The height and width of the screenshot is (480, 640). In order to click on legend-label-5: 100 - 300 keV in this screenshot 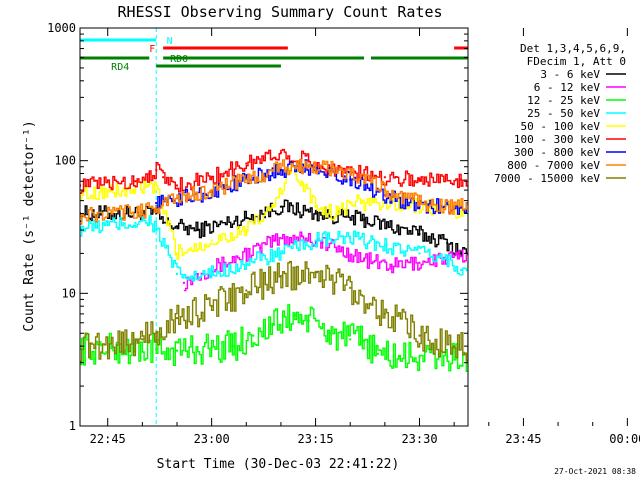, I will do `click(557, 139)`.